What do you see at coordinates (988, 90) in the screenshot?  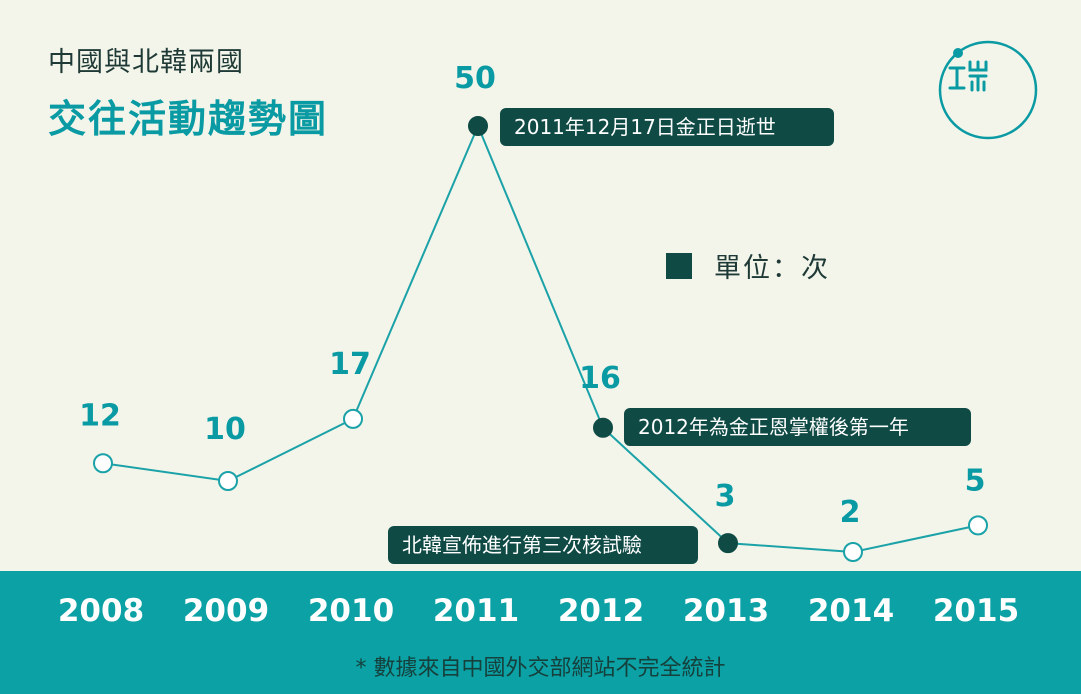 I see `logo-icon` at bounding box center [988, 90].